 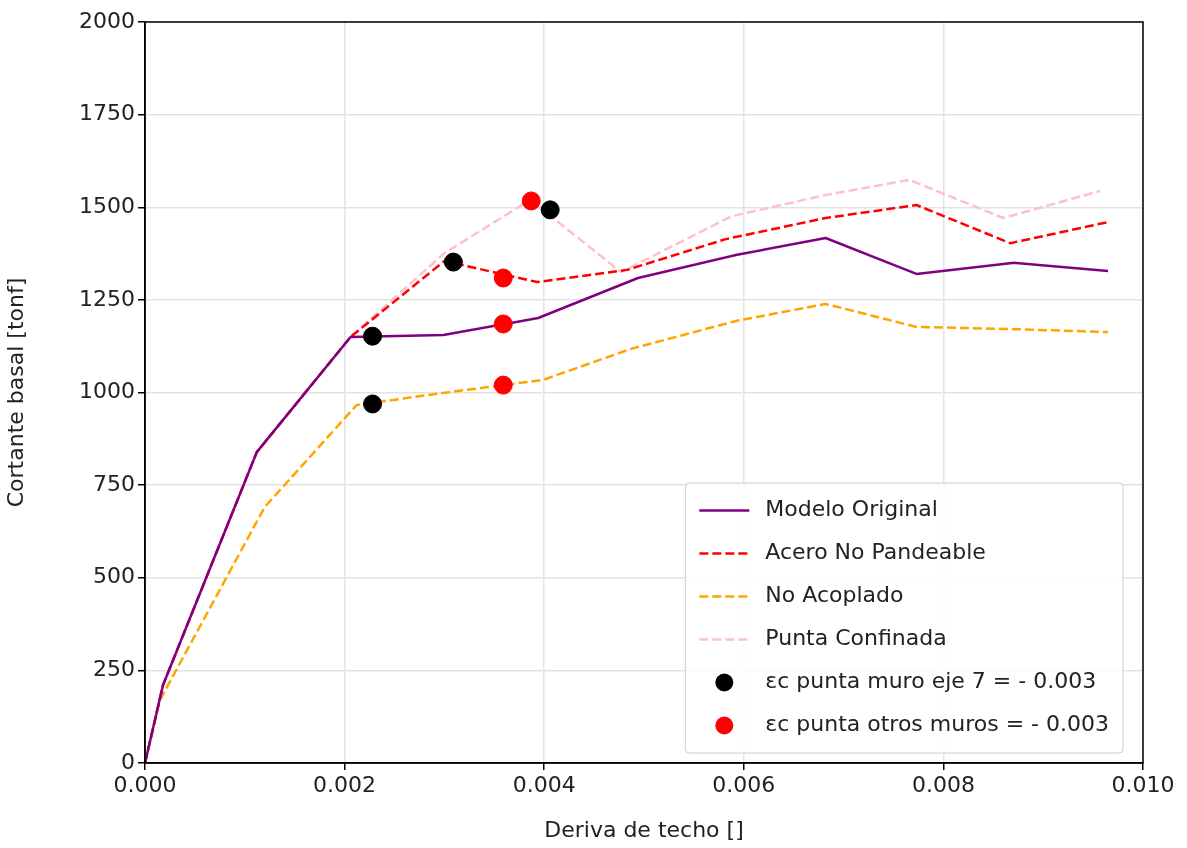 I want to click on y-tick-label: 1500, so click(x=107, y=205).